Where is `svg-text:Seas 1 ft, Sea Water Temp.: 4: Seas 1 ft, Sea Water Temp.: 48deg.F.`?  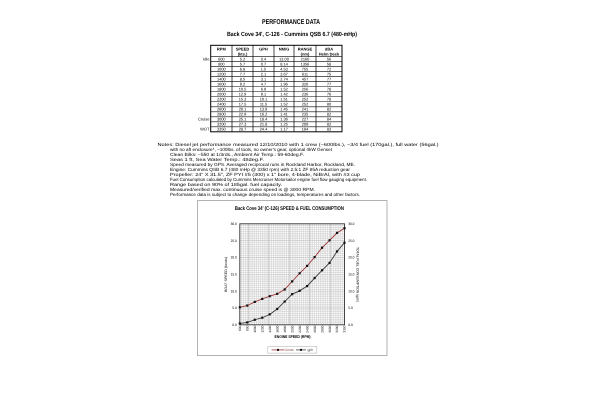
svg-text:Seas 1 ft, Sea Water Temp.: 4: Seas 1 ft, Sea Water Temp.: 48deg.F. is located at coordinates (217, 159).